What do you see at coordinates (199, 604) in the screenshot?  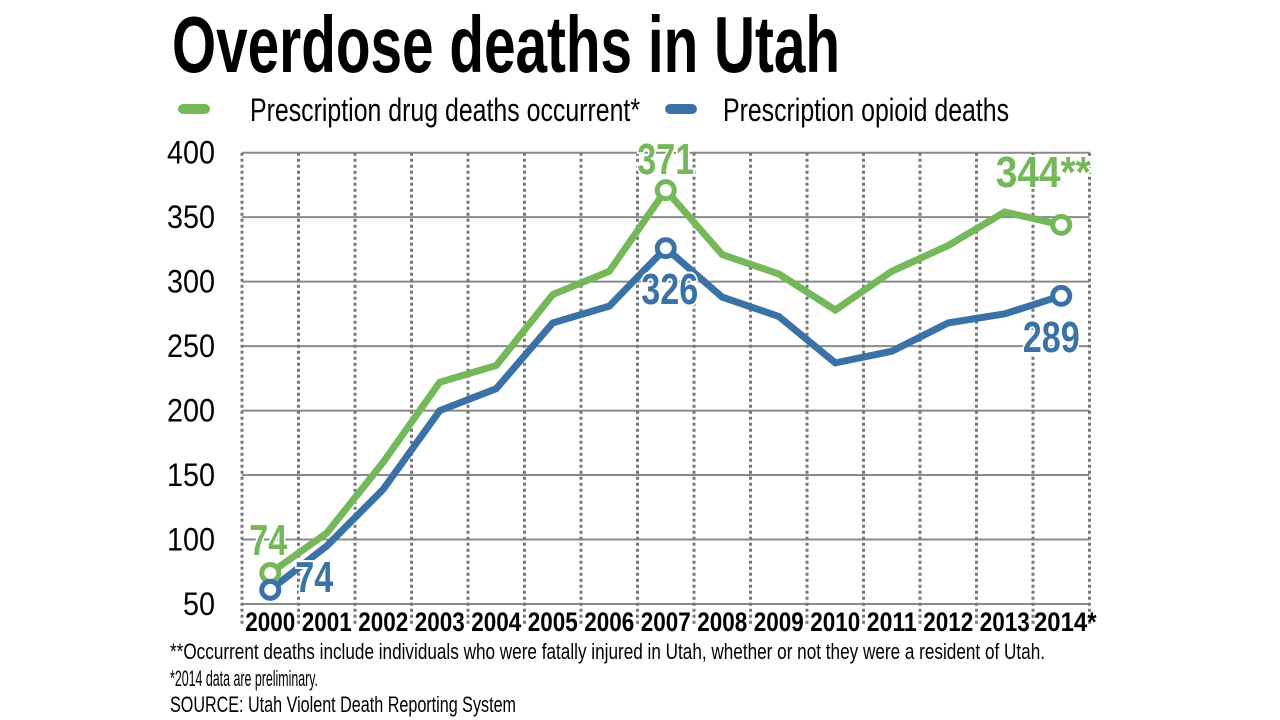 I see `y-tick-label: 50` at bounding box center [199, 604].